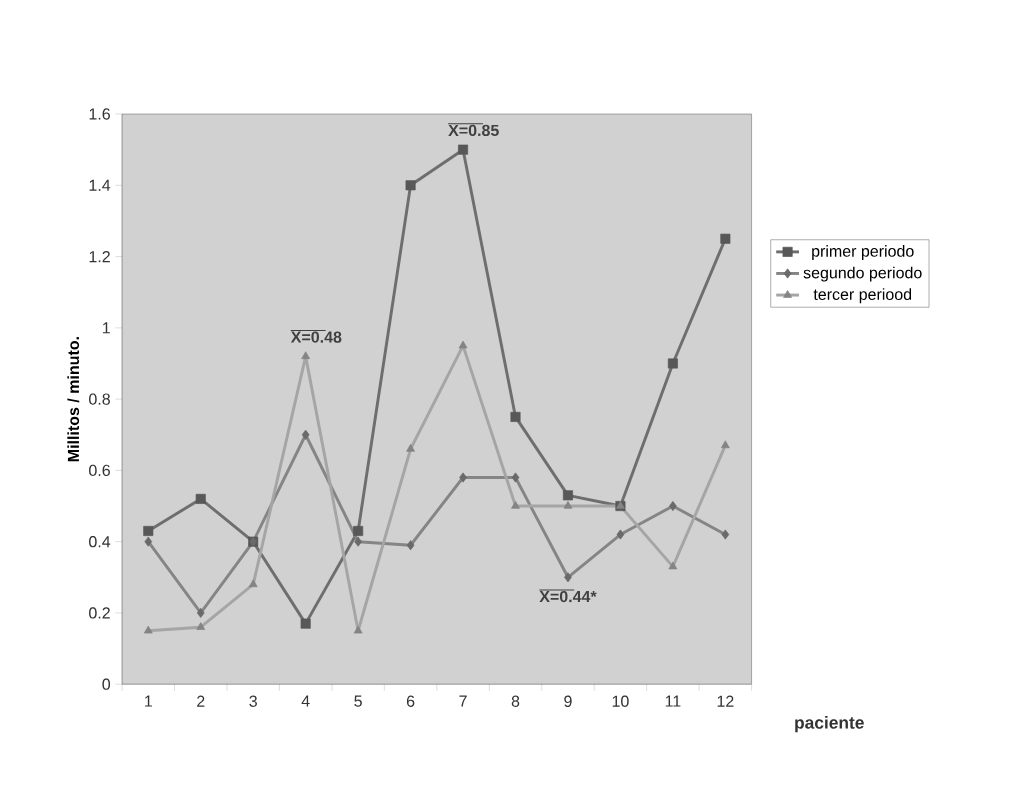  What do you see at coordinates (863, 252) in the screenshot?
I see `legend-label: primer periodo` at bounding box center [863, 252].